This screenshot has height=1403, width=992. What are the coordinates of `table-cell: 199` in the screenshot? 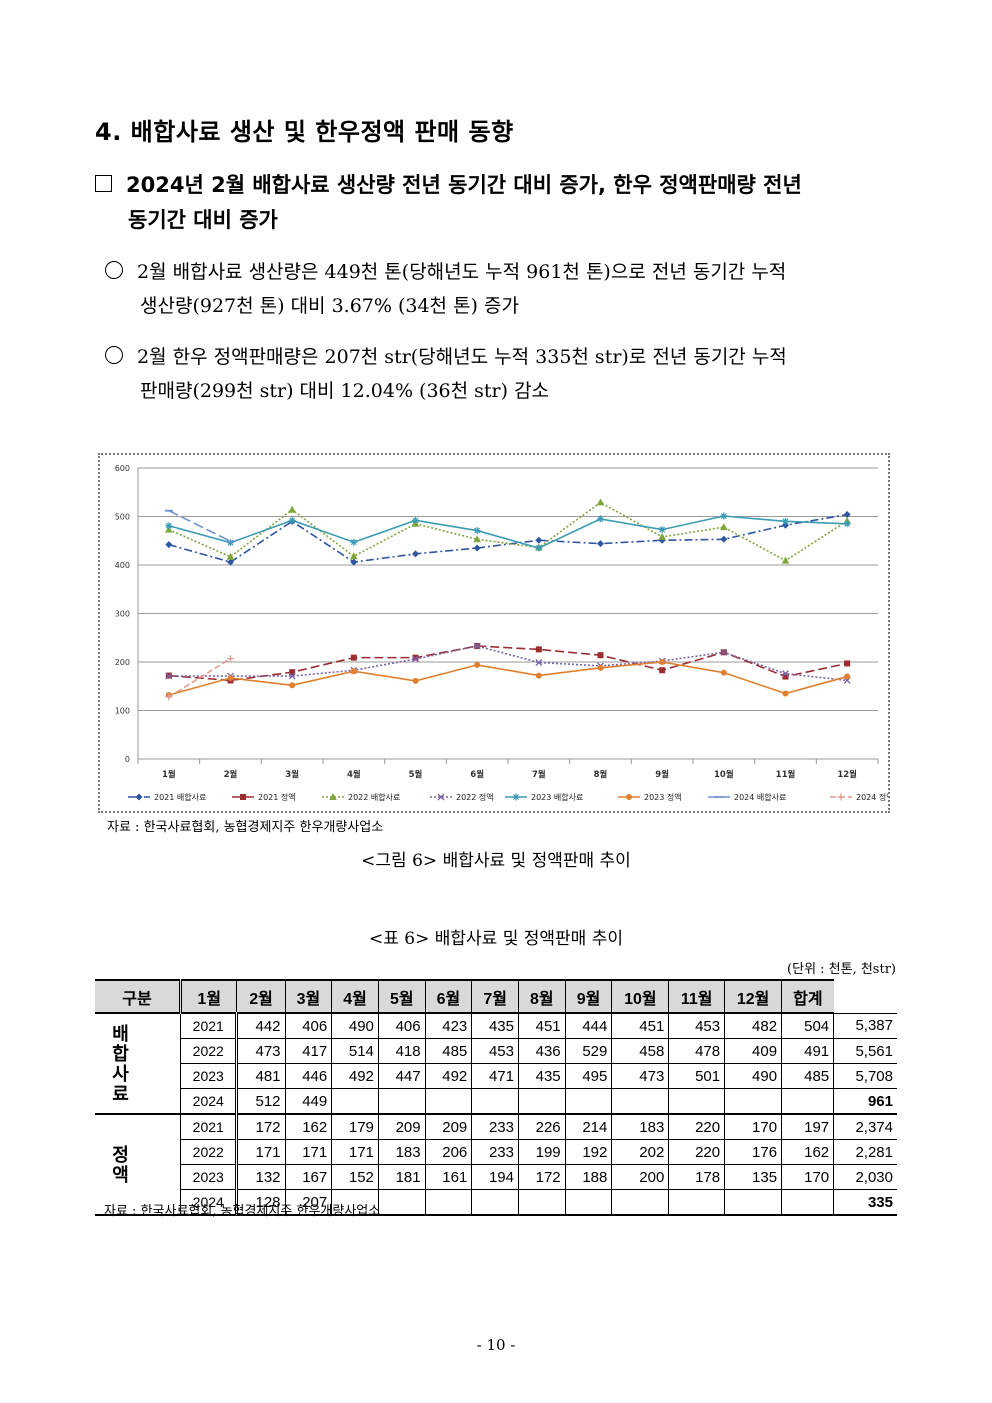 It's located at (541, 1152).